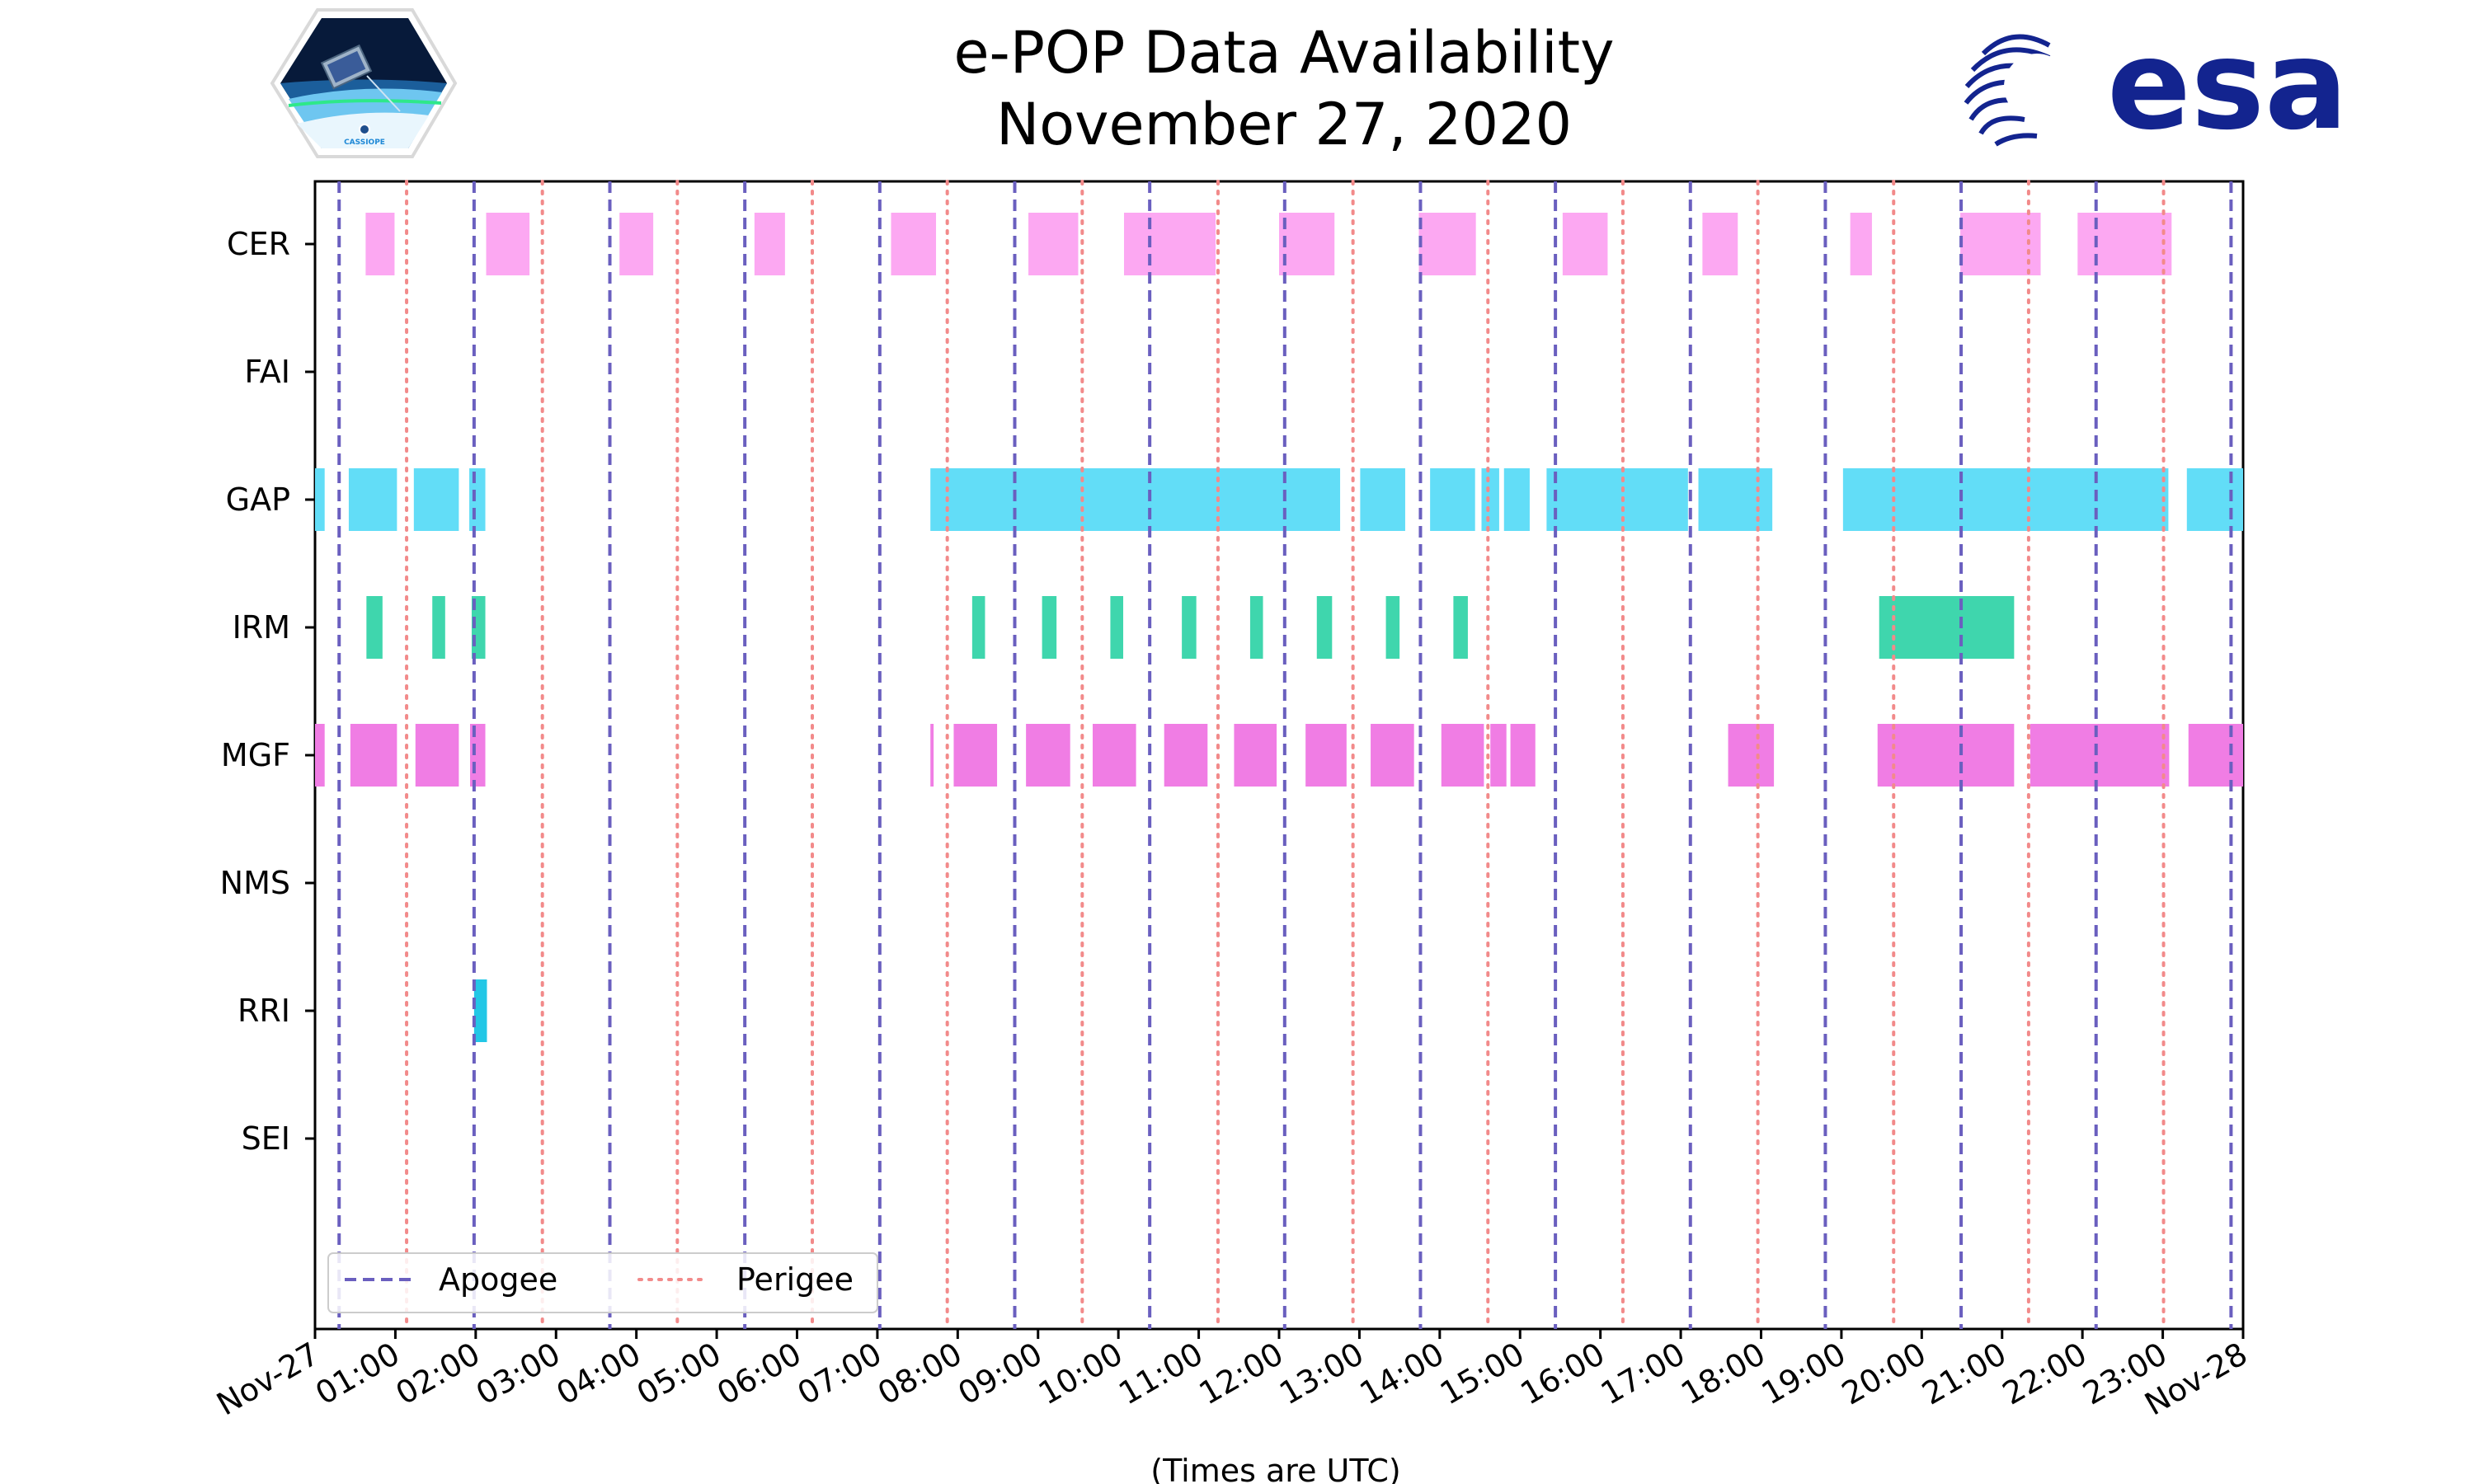  Describe the element at coordinates (364, 83) in the screenshot. I see `cassiope-logo: CASSIOPE` at that location.